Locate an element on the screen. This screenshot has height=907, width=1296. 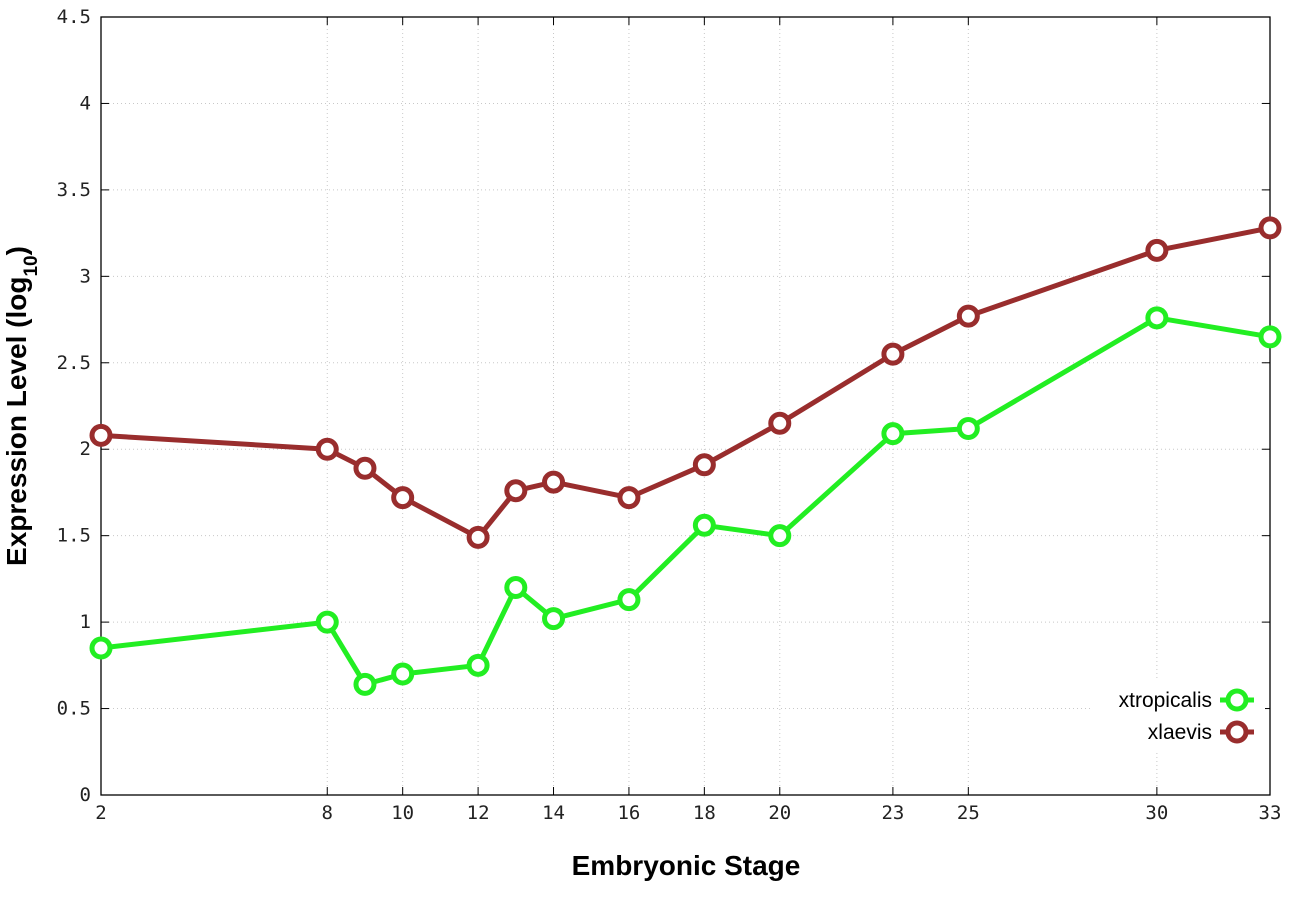
legend-marker-xlaevis is located at coordinates (1237, 732).